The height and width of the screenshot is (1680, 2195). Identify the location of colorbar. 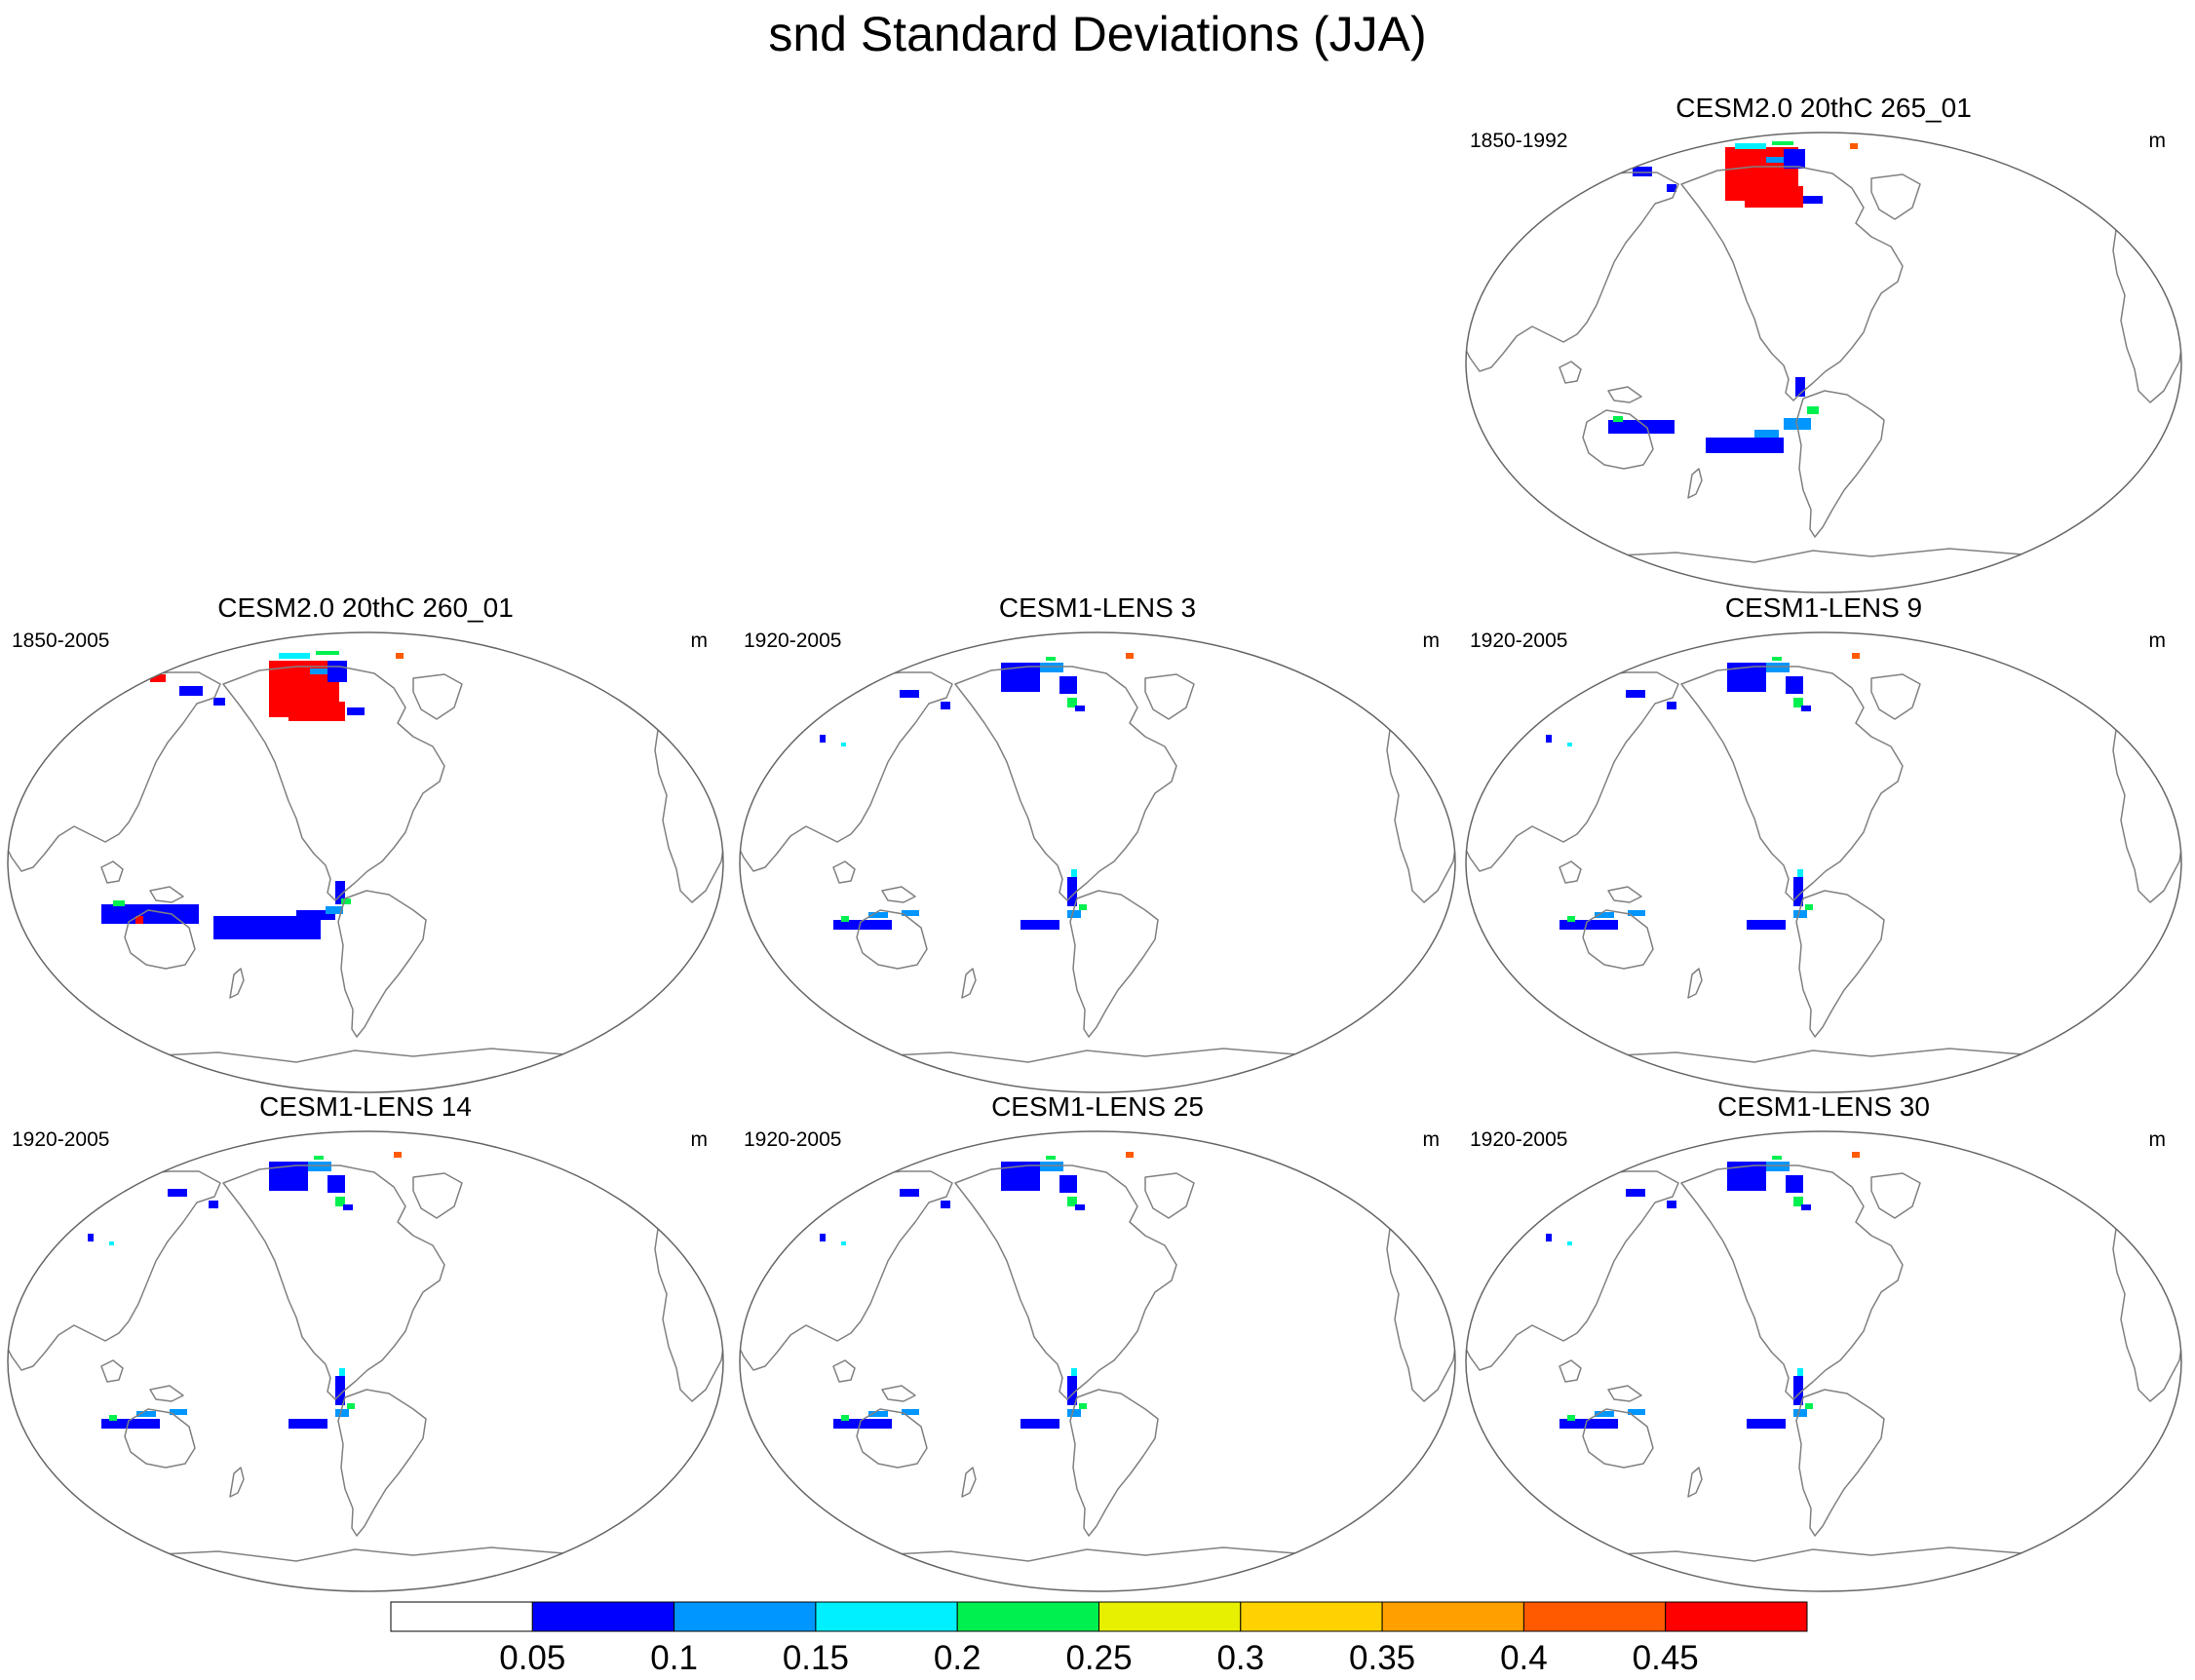
(1099, 1616).